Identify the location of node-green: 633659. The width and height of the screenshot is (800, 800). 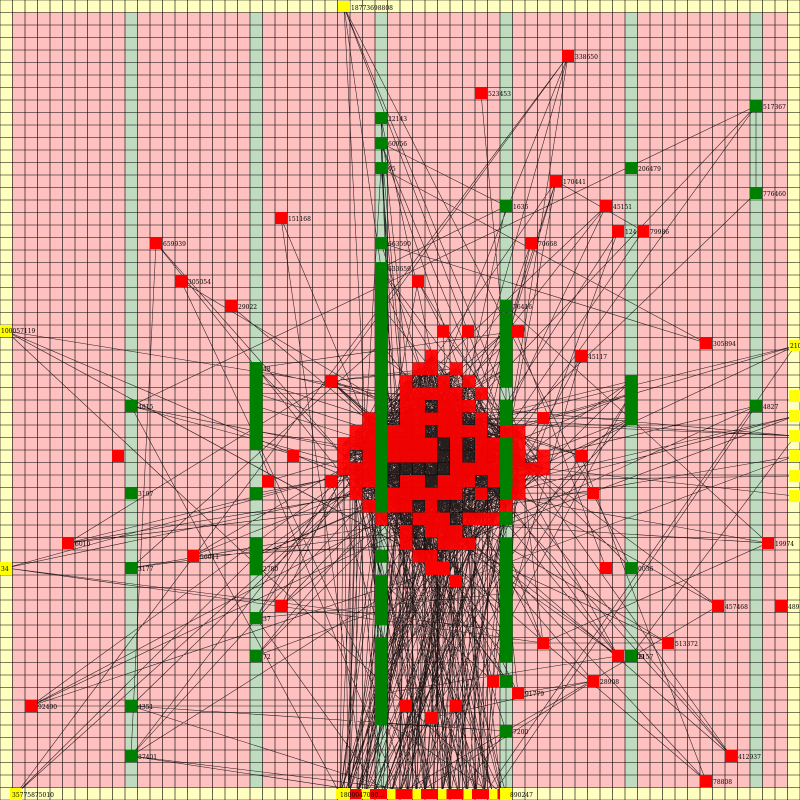
(393, 268).